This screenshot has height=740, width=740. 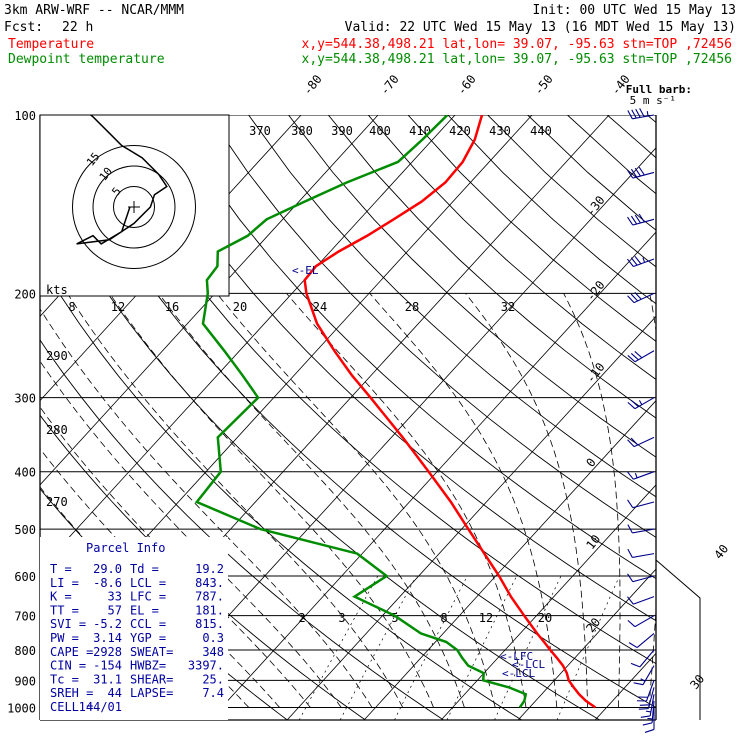 I want to click on lcl-marker-b: <-LCL, so click(x=518, y=673).